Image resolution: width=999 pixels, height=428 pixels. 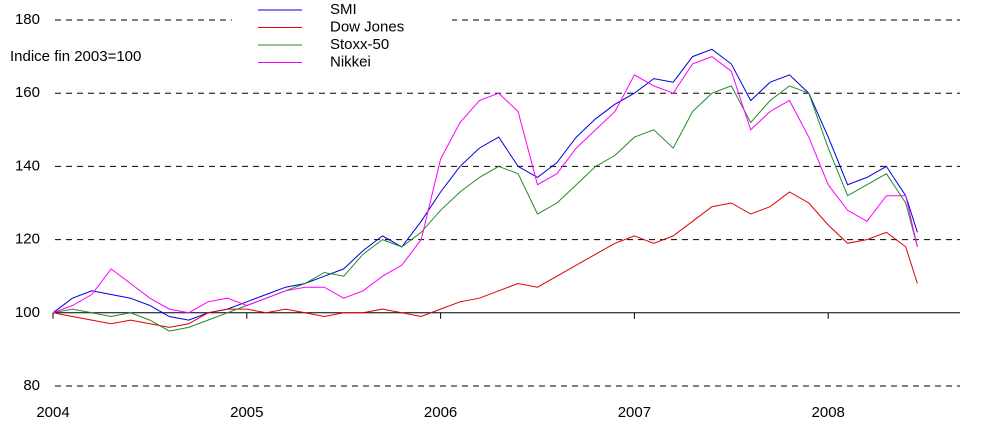 I want to click on y-tick-label: 160, so click(x=27, y=92).